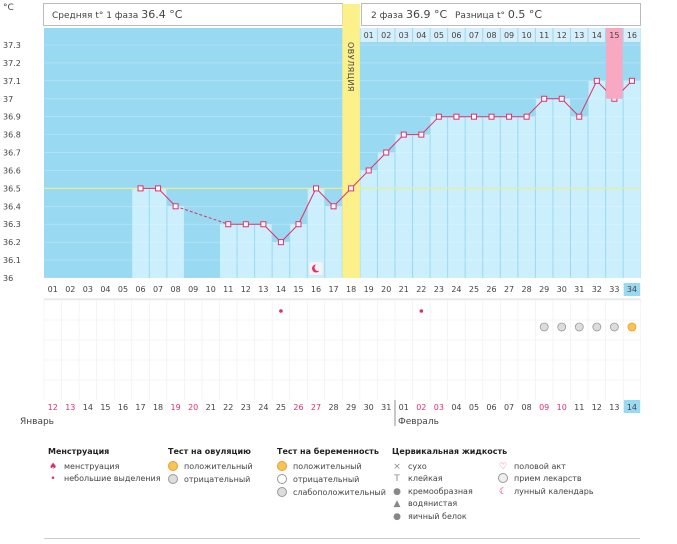 The height and width of the screenshot is (544, 677). I want to click on phase2-text: 2 фаза 36.9 °C, so click(409, 14).